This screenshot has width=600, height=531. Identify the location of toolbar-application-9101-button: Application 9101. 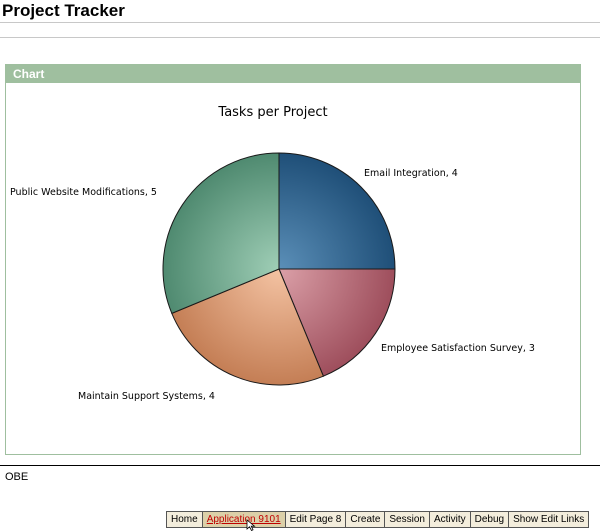
(244, 519).